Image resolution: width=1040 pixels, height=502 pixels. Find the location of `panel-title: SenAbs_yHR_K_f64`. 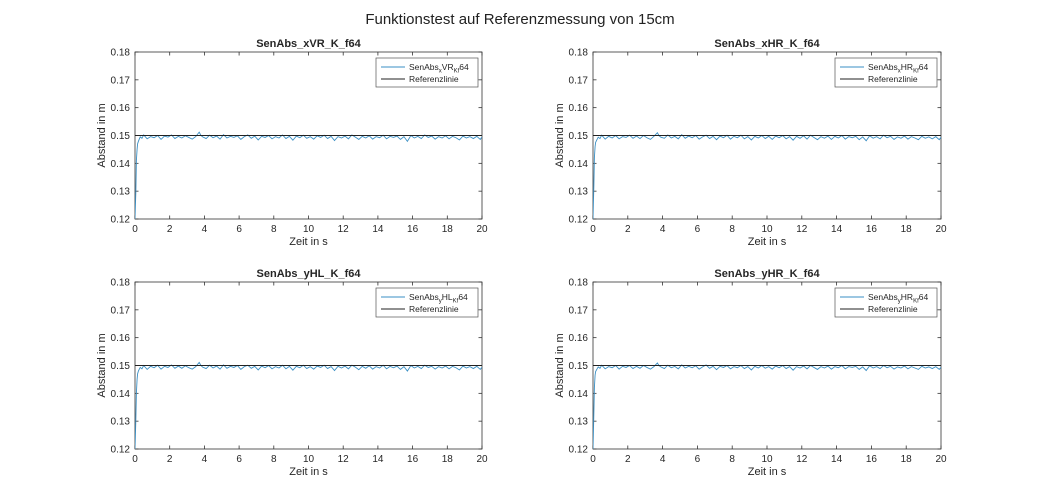

panel-title: SenAbs_yHR_K_f64 is located at coordinates (767, 274).